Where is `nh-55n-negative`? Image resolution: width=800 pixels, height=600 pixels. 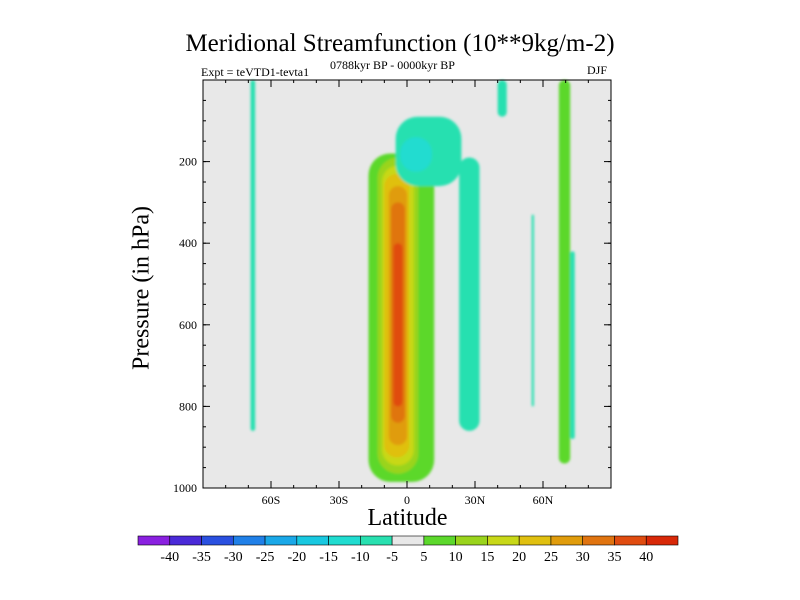
nh-55n-negative is located at coordinates (532, 310).